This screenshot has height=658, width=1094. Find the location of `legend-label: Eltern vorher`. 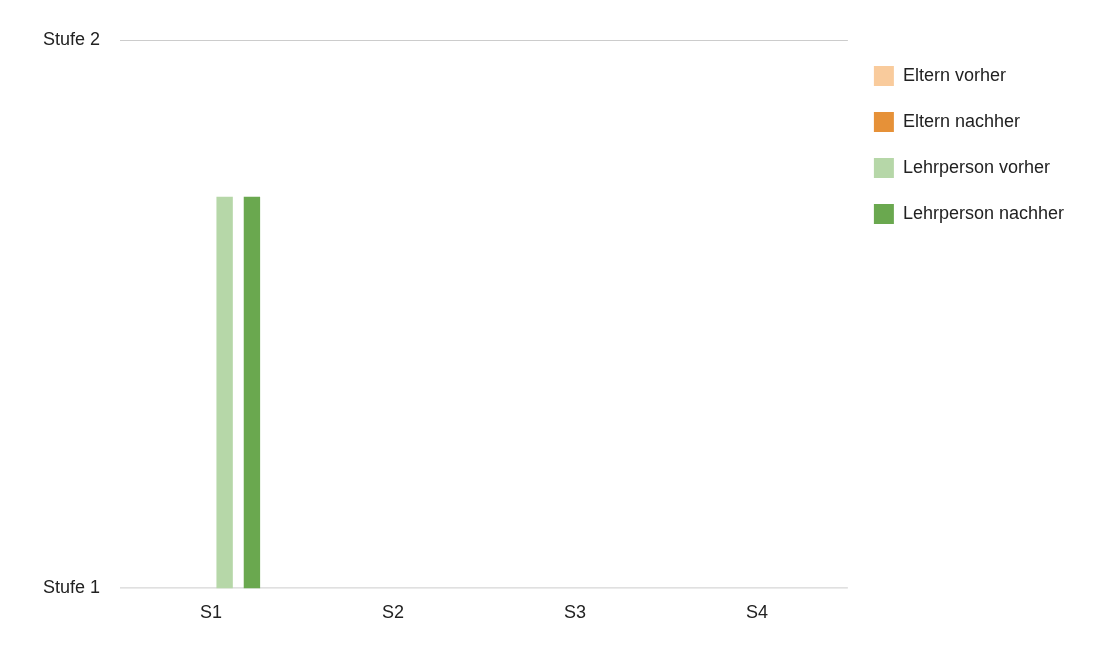

legend-label: Eltern vorher is located at coordinates (954, 74).